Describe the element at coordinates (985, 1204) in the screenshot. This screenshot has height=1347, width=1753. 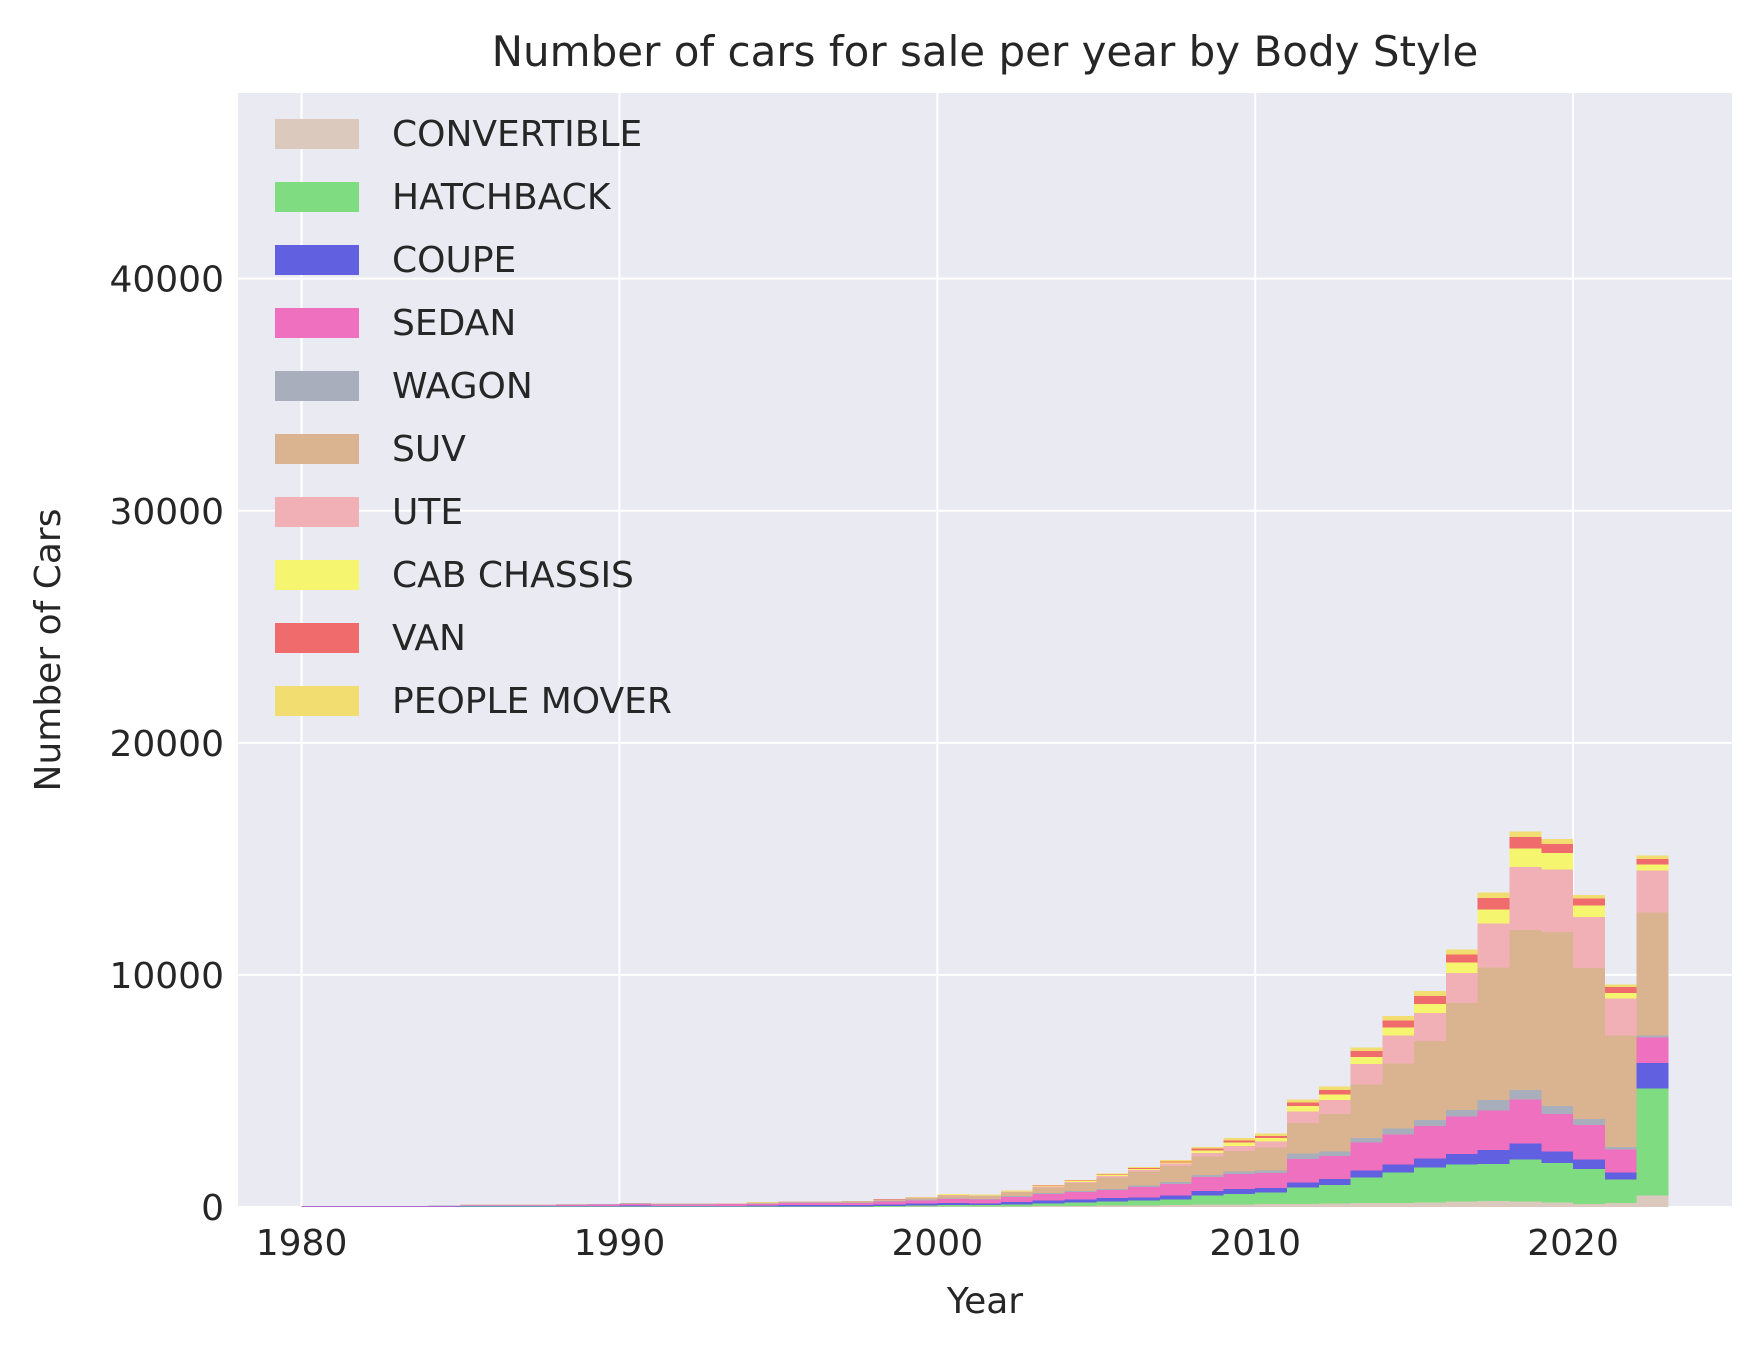
I see `bar-coupe-2001` at that location.